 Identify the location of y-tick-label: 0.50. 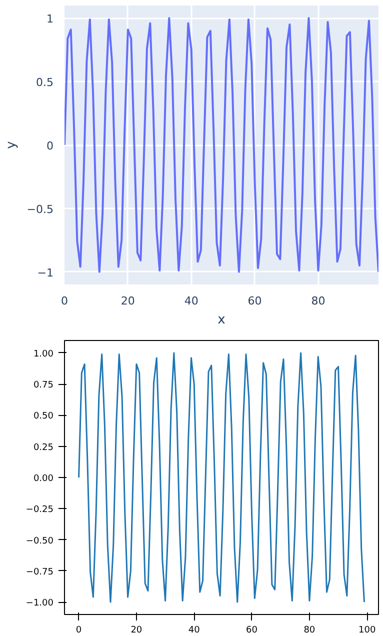
(43, 417).